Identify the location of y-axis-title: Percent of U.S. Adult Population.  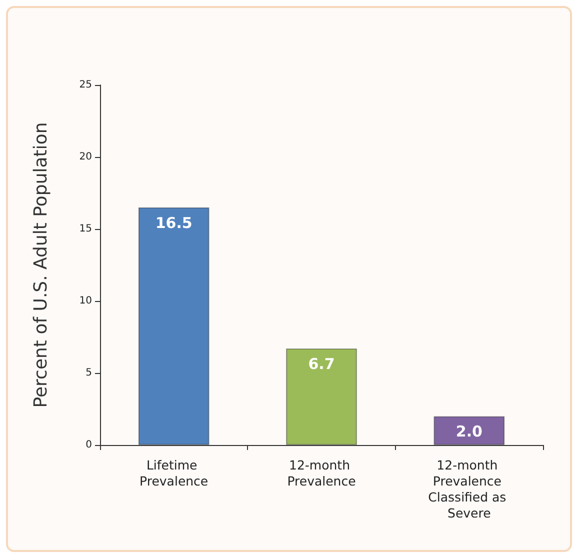
(41, 265).